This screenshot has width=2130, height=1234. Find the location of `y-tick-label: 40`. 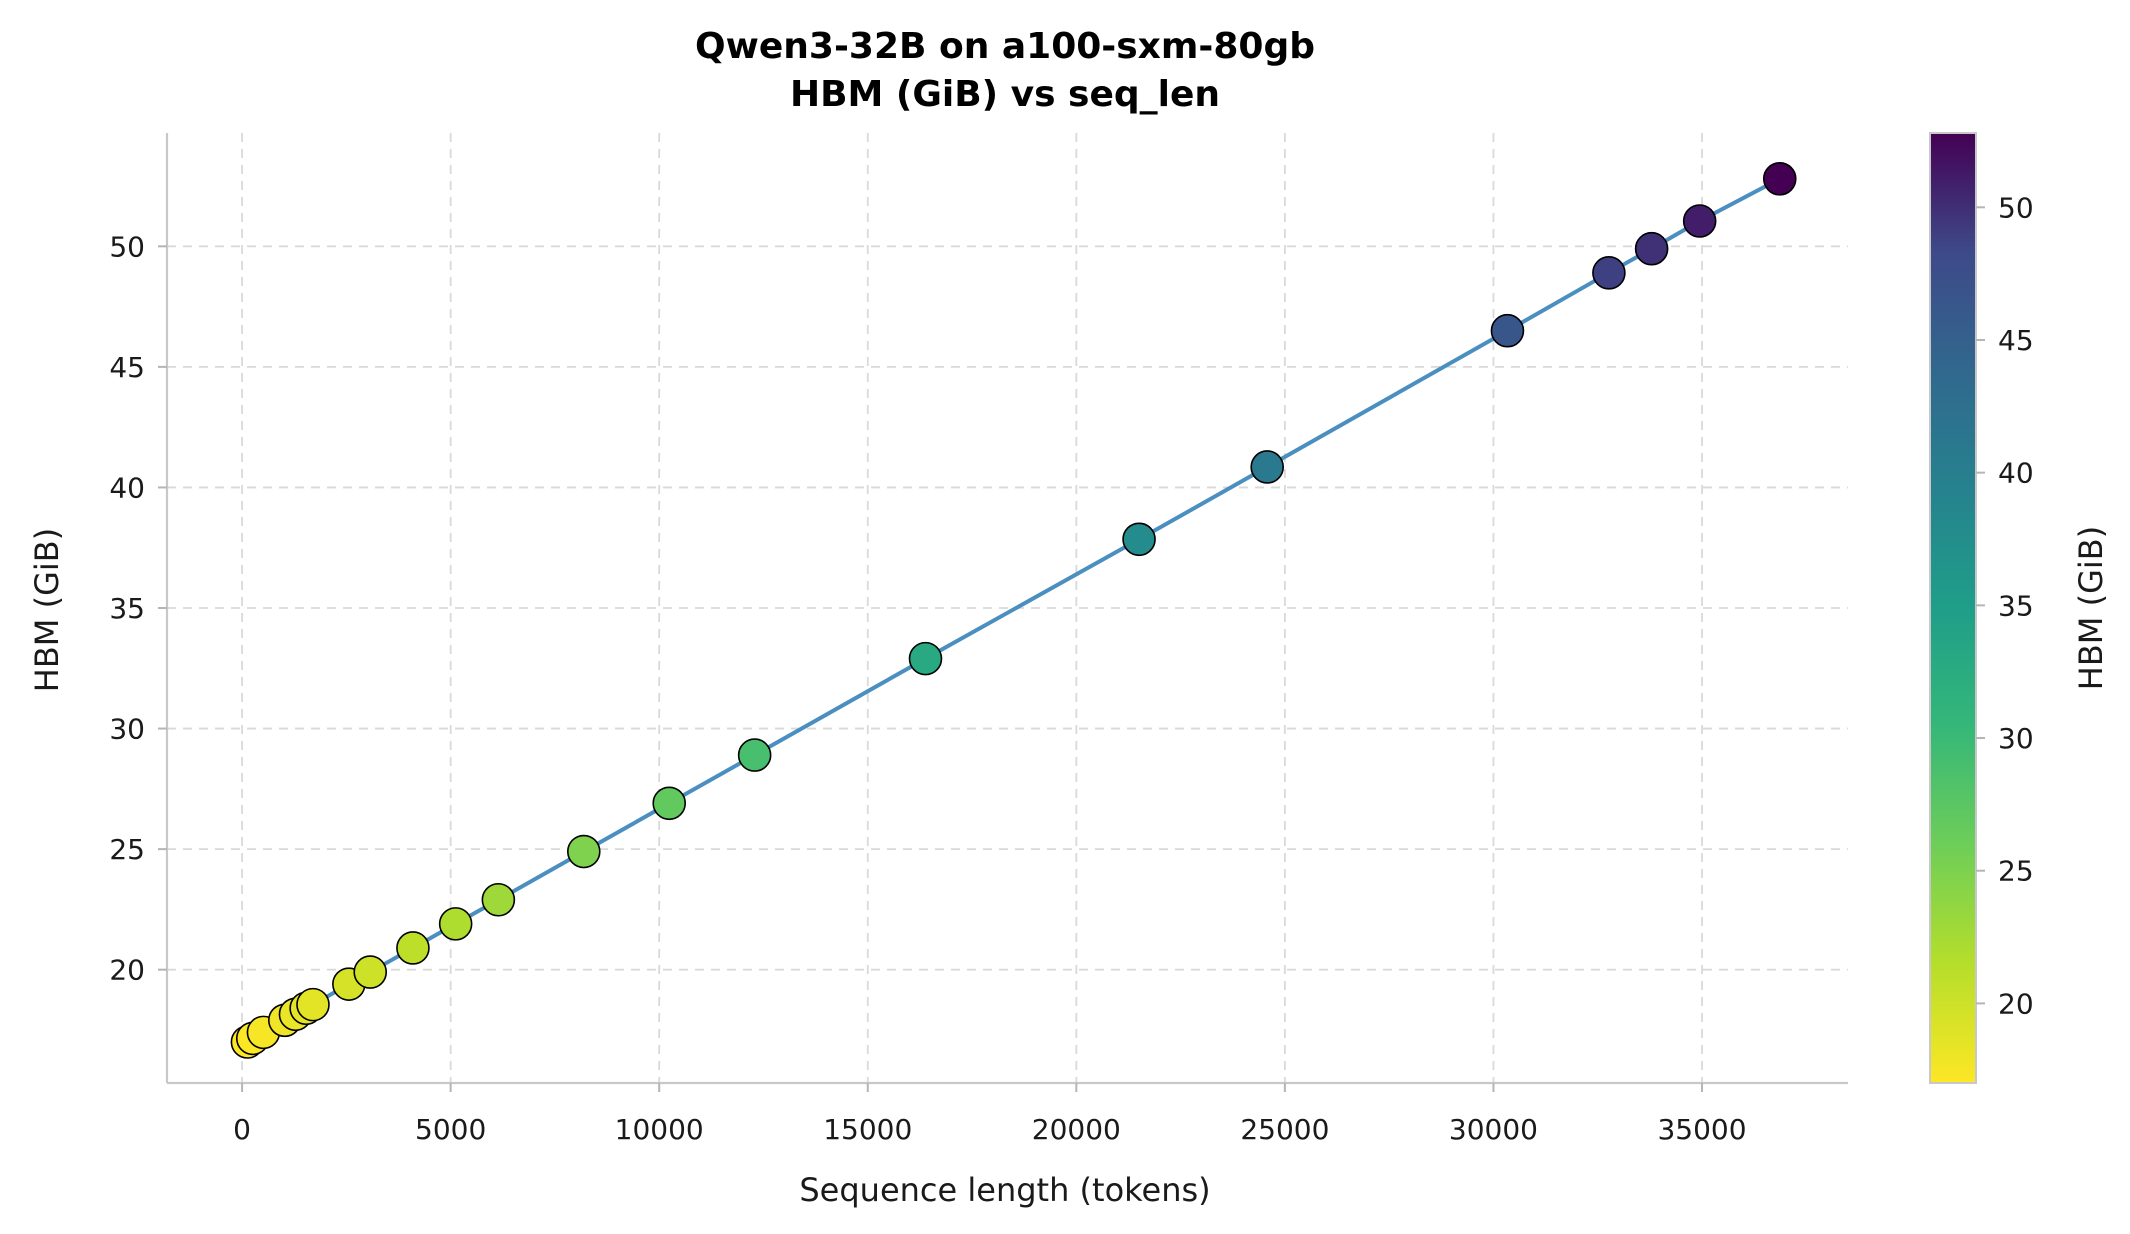

y-tick-label: 40 is located at coordinates (127, 487).